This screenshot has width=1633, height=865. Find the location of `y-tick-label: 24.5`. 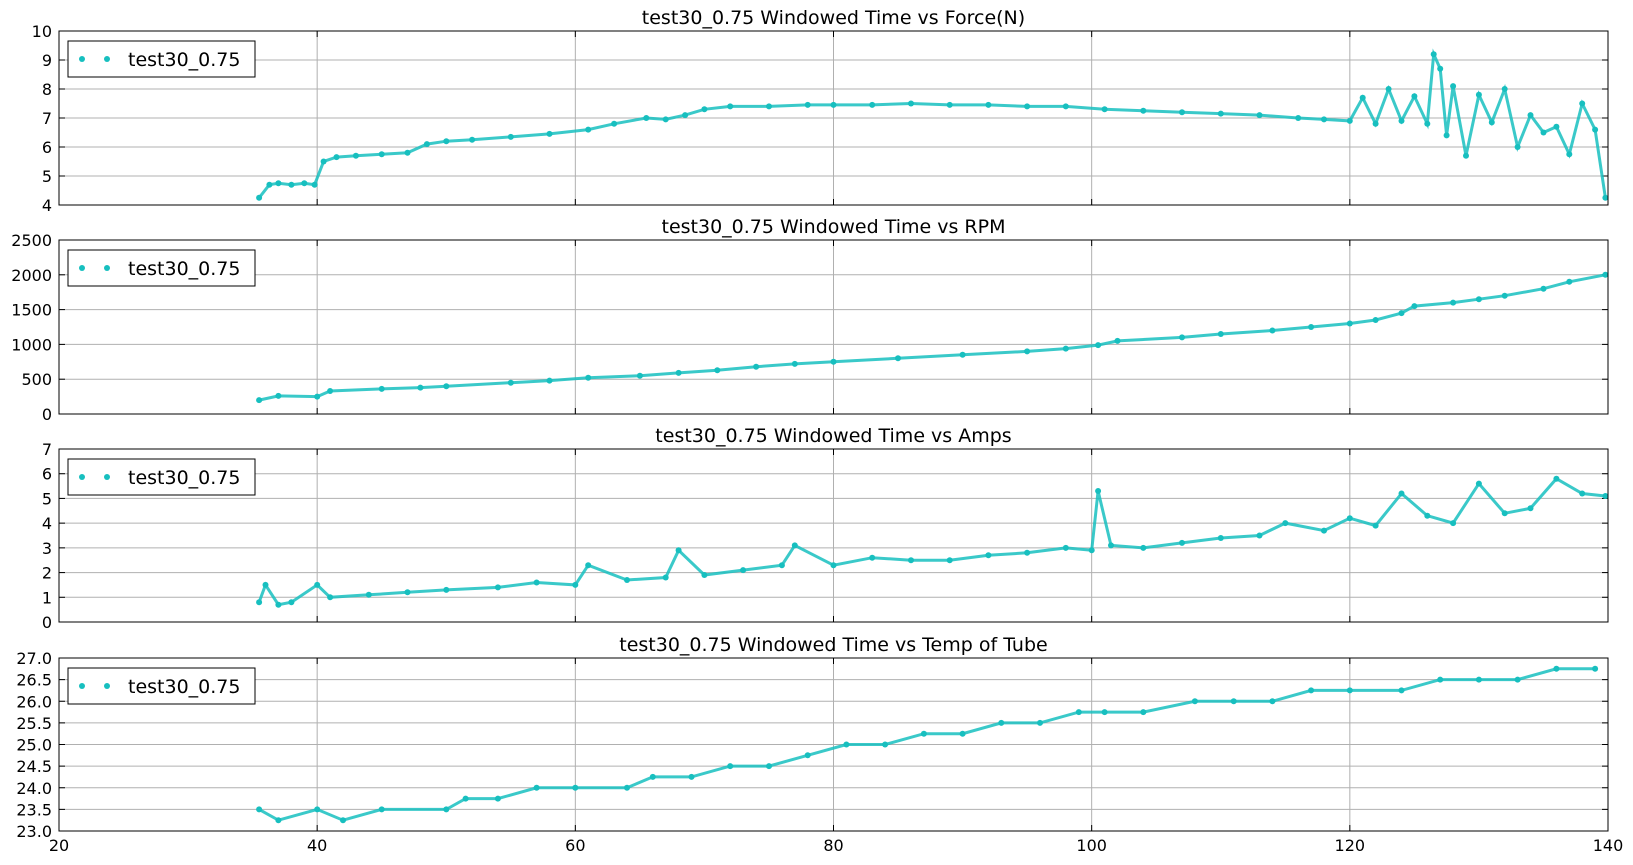

y-tick-label: 24.5 is located at coordinates (34, 766).